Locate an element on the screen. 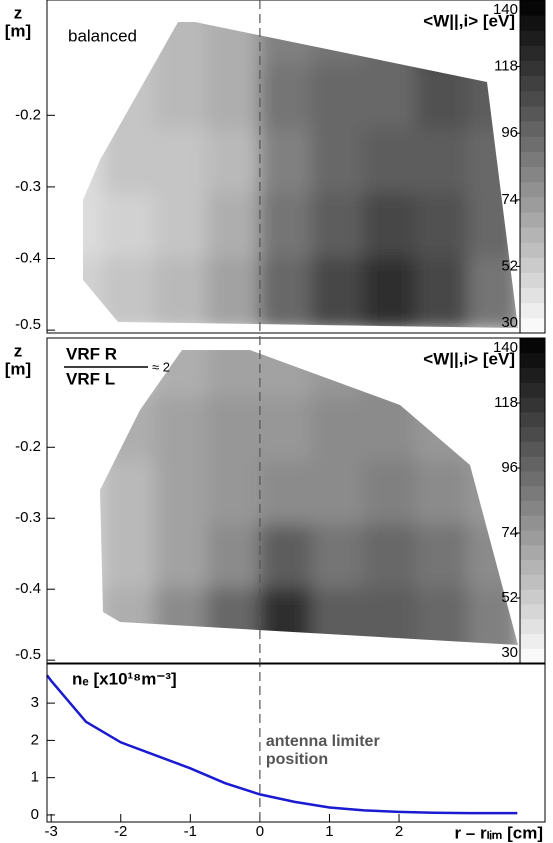 This screenshot has height=843, width=553. y-tick-label: 2 is located at coordinates (35, 739).